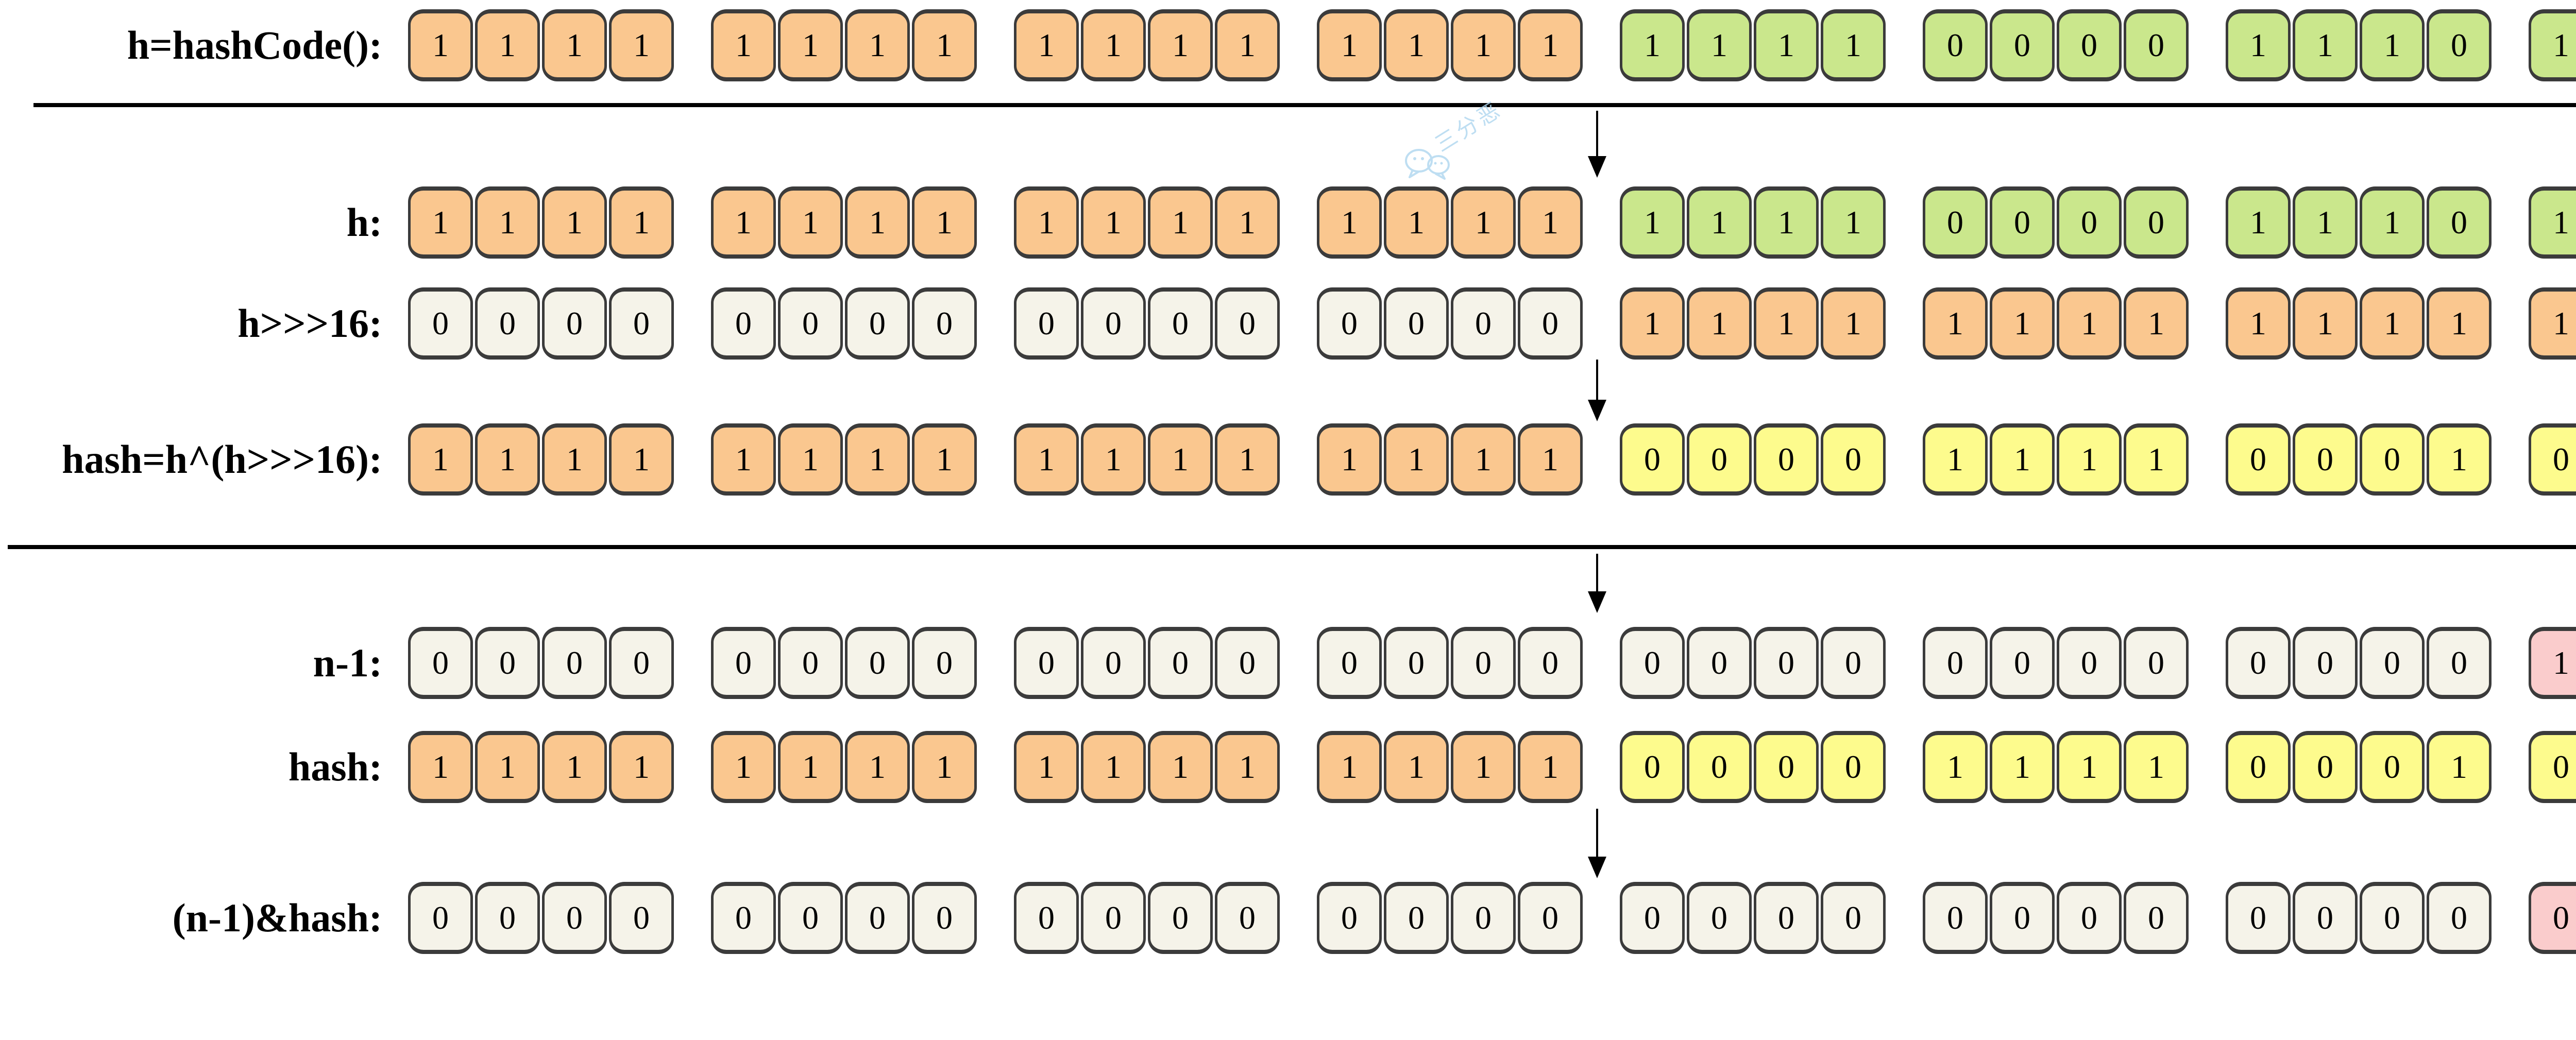 The height and width of the screenshot is (1040, 2576). What do you see at coordinates (1492, 918) in the screenshot?
I see `bit-row-index-and: 00000000000000000000000000000101` at bounding box center [1492, 918].